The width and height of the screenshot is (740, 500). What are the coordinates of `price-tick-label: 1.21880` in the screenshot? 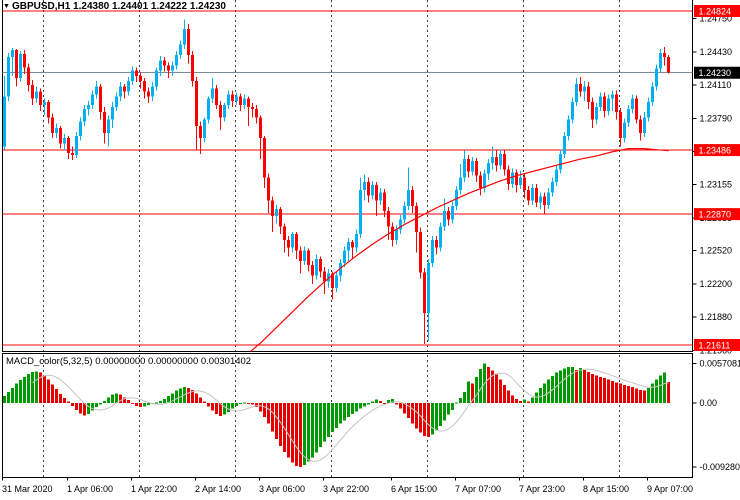 It's located at (716, 317).